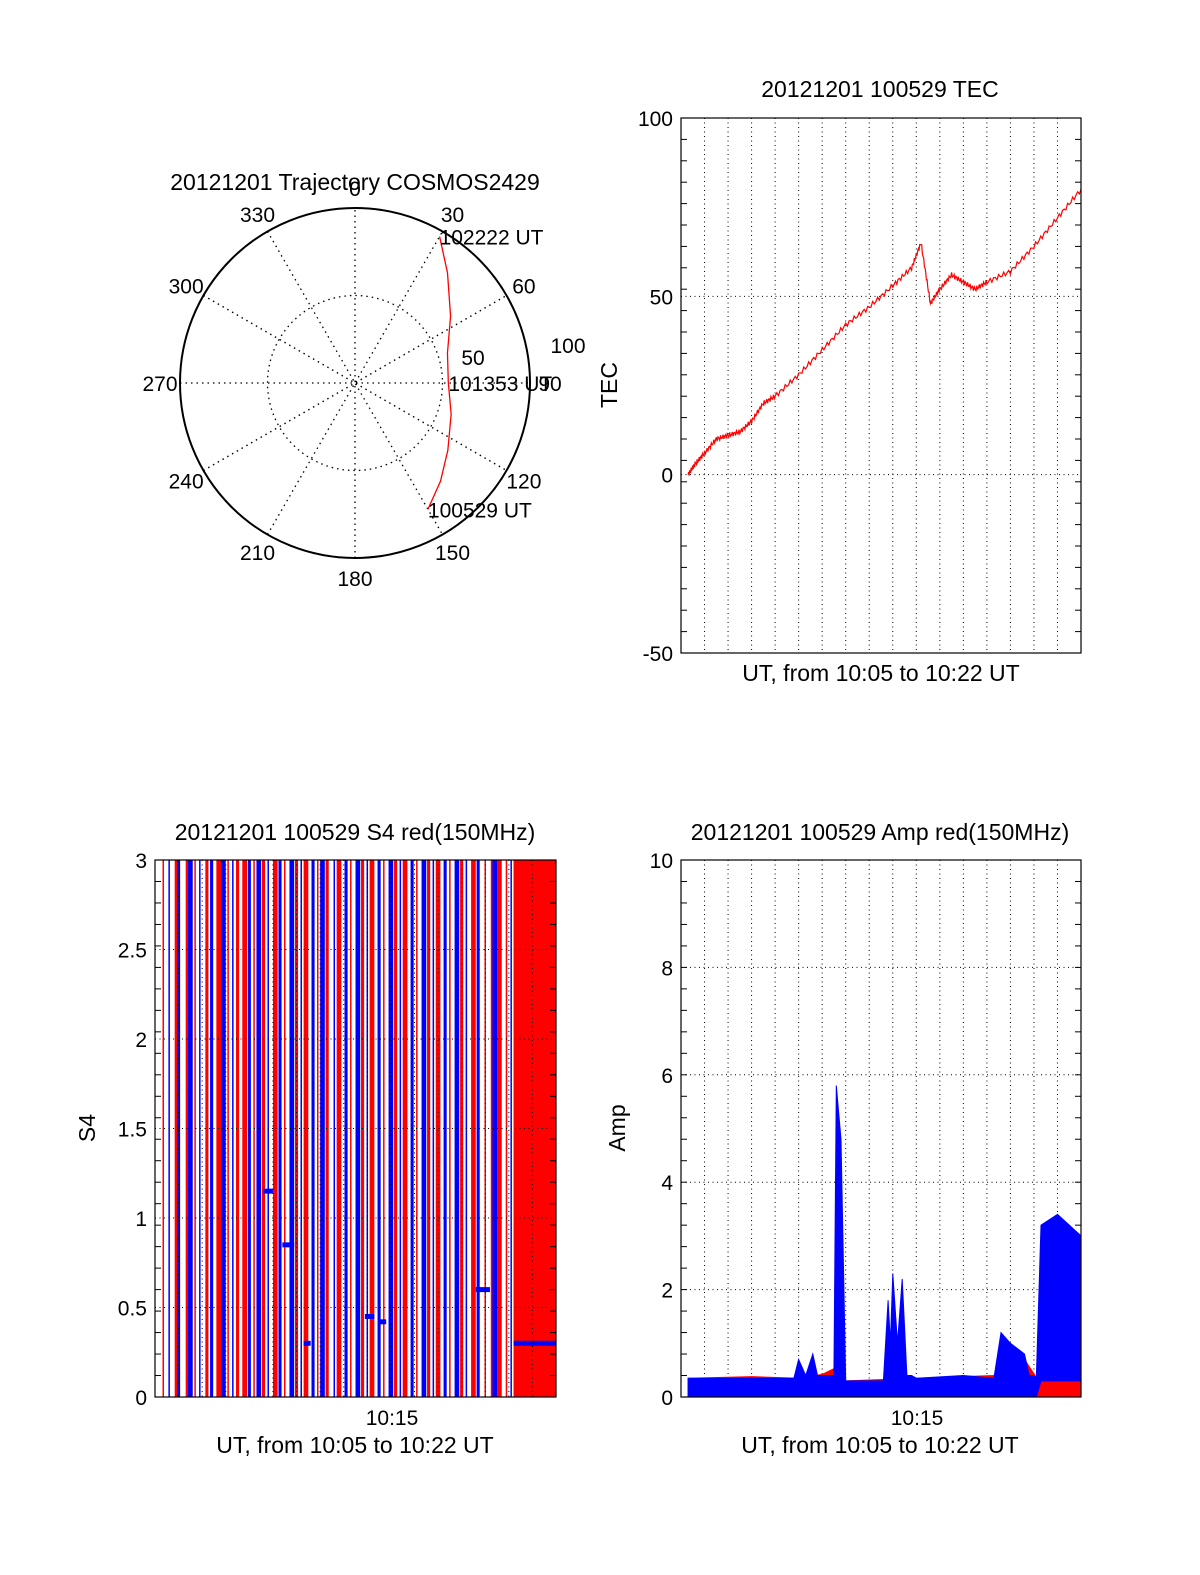 The image size is (1200, 1575). What do you see at coordinates (354, 1445) in the screenshot?
I see `s4-x-label: UT, from 10:05 to 10:22 UT` at bounding box center [354, 1445].